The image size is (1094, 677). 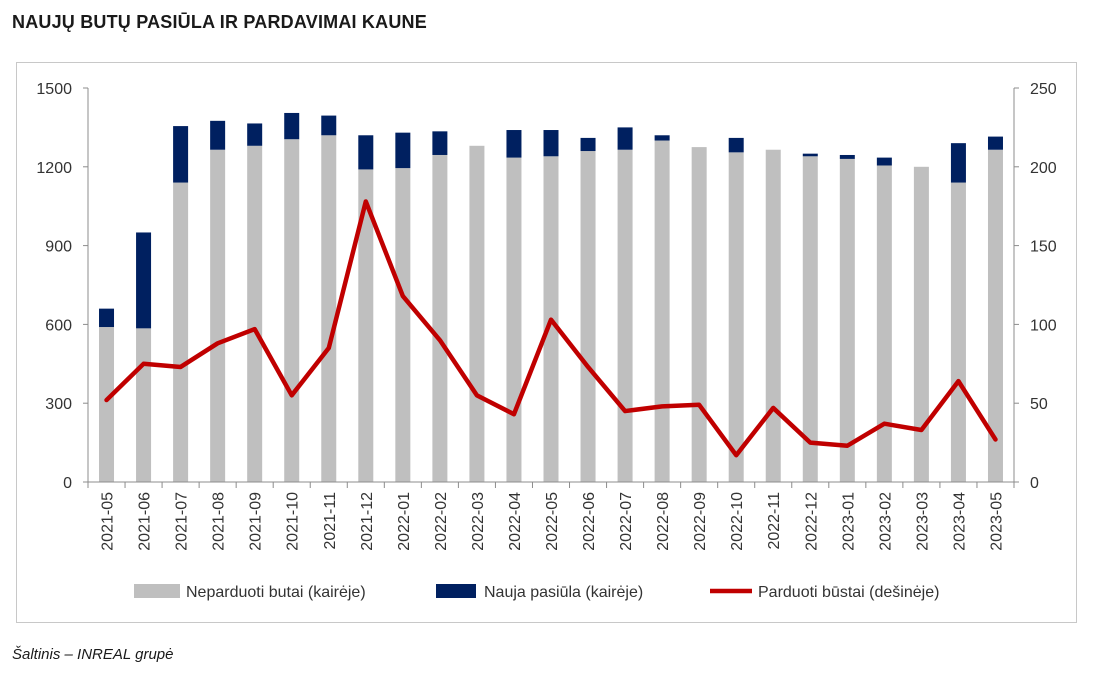 What do you see at coordinates (67, 483) in the screenshot?
I see `left-tick-label: 0` at bounding box center [67, 483].